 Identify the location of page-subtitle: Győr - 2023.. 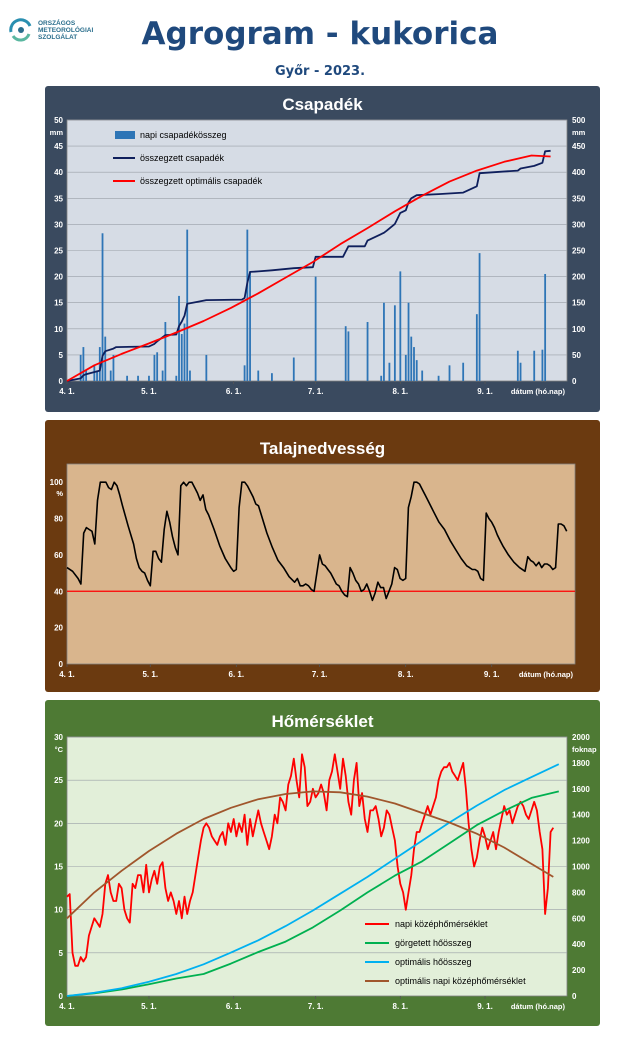
(320, 71).